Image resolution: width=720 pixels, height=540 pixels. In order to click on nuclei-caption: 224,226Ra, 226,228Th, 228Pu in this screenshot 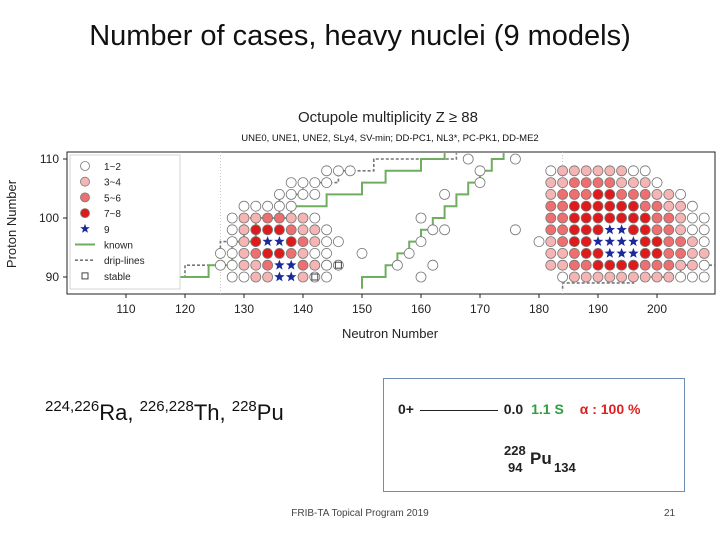, I will do `click(164, 411)`.